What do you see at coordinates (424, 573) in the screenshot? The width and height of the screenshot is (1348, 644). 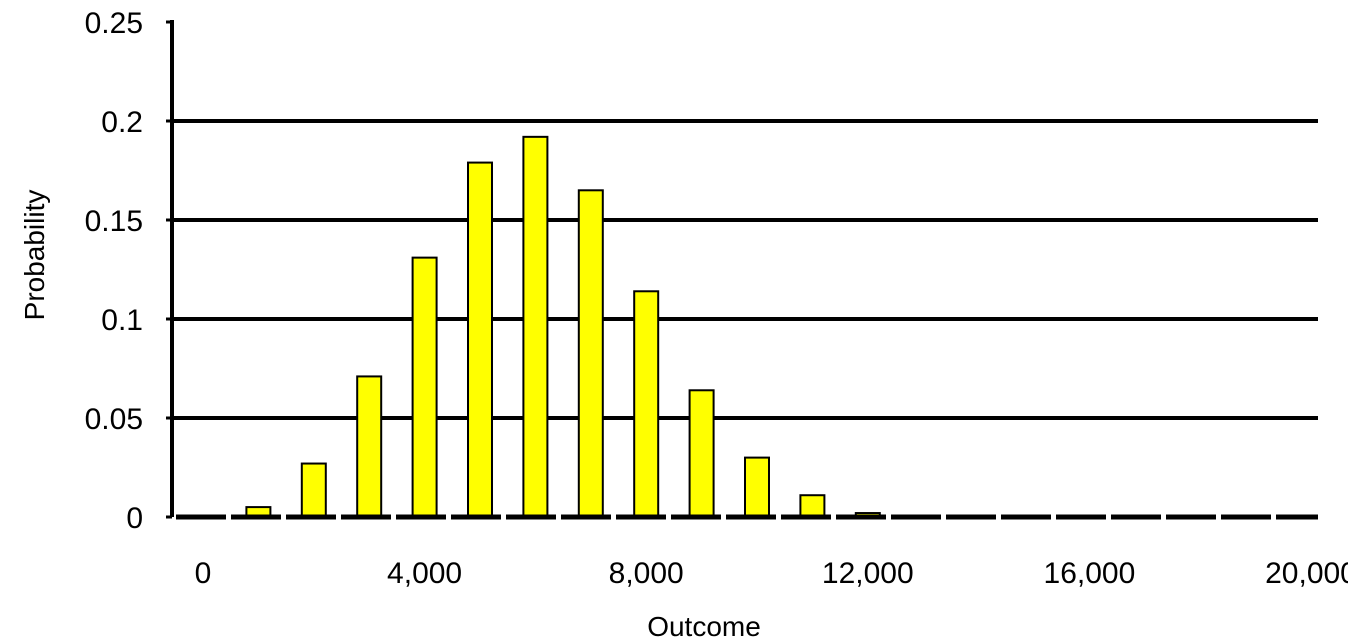 I see `x-tick-label: 4,000` at bounding box center [424, 573].